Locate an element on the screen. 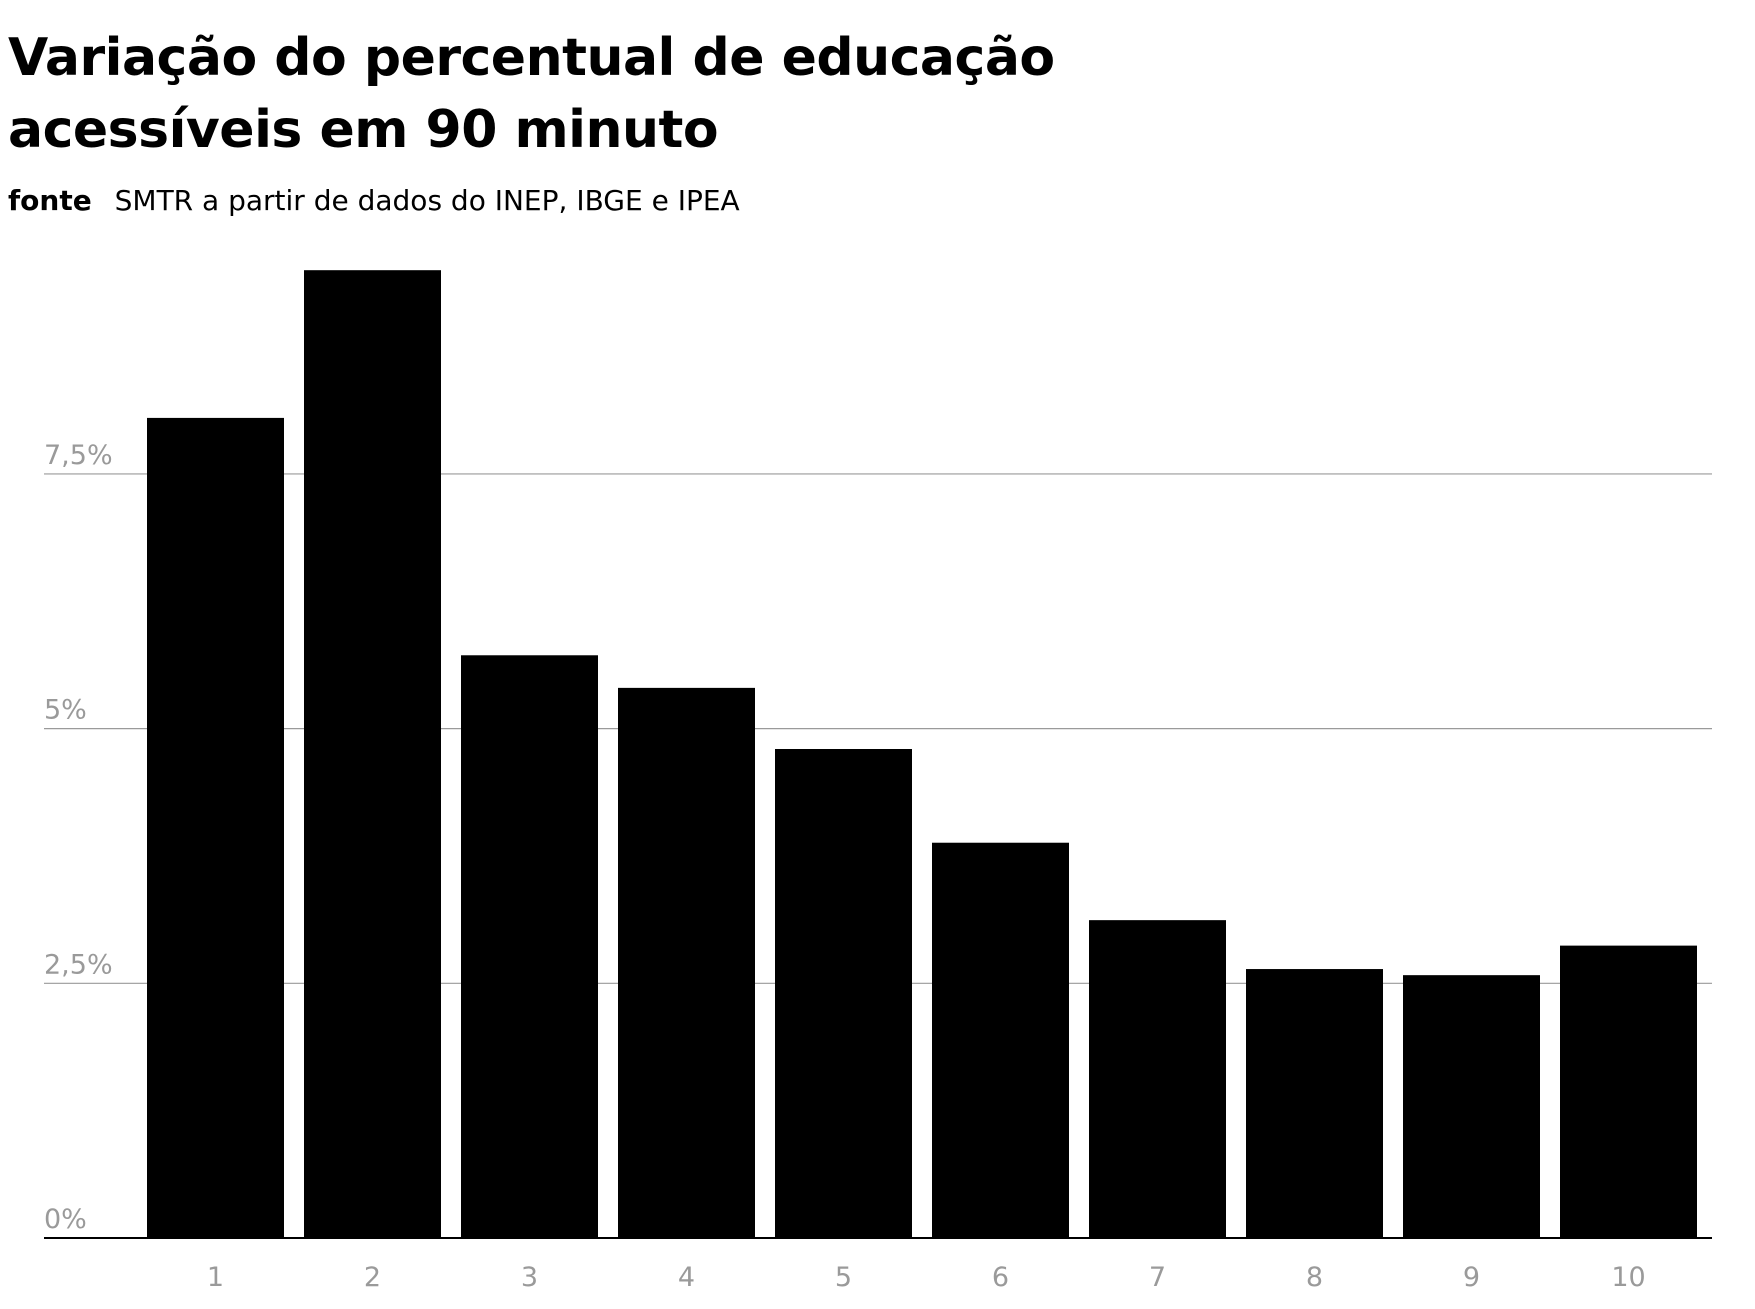  y-tick-label: 5% is located at coordinates (65, 710).